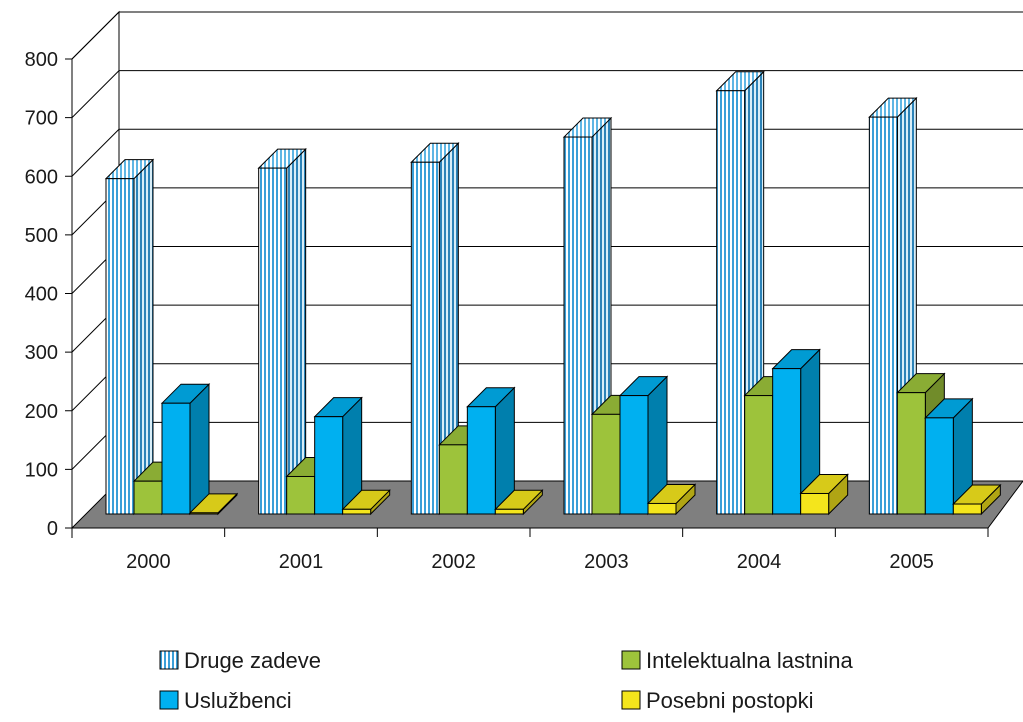  What do you see at coordinates (41, 119) in the screenshot?
I see `y-tick-label: 700` at bounding box center [41, 119].